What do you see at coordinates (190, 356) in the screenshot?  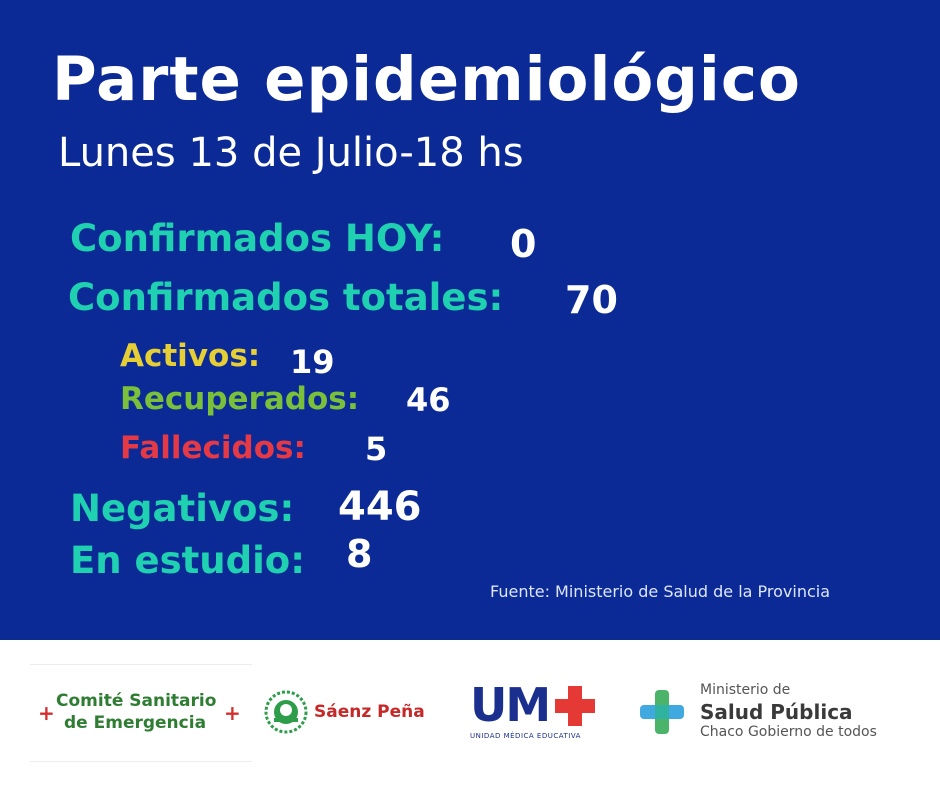 I see `activos-label: Activos:` at bounding box center [190, 356].